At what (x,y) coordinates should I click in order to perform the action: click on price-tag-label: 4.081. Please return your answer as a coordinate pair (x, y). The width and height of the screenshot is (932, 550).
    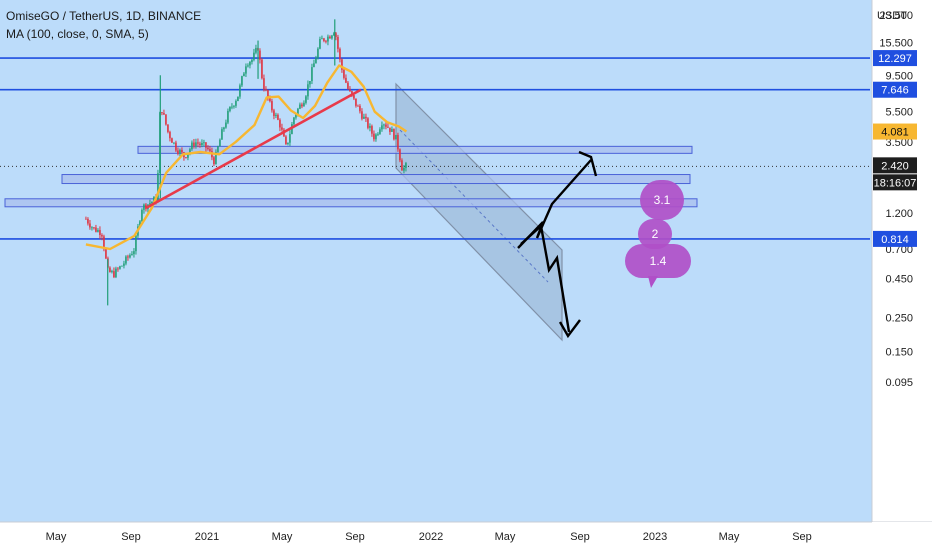
    Looking at the image, I should click on (895, 133).